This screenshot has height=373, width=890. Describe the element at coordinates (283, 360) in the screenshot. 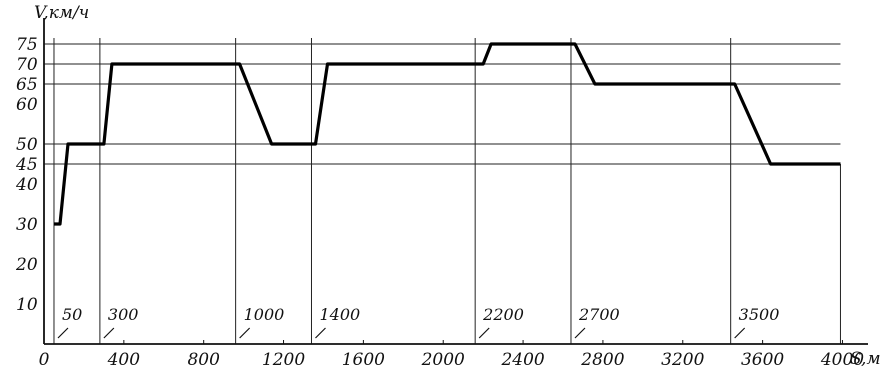

I see `x-tick-label: 1200` at that location.